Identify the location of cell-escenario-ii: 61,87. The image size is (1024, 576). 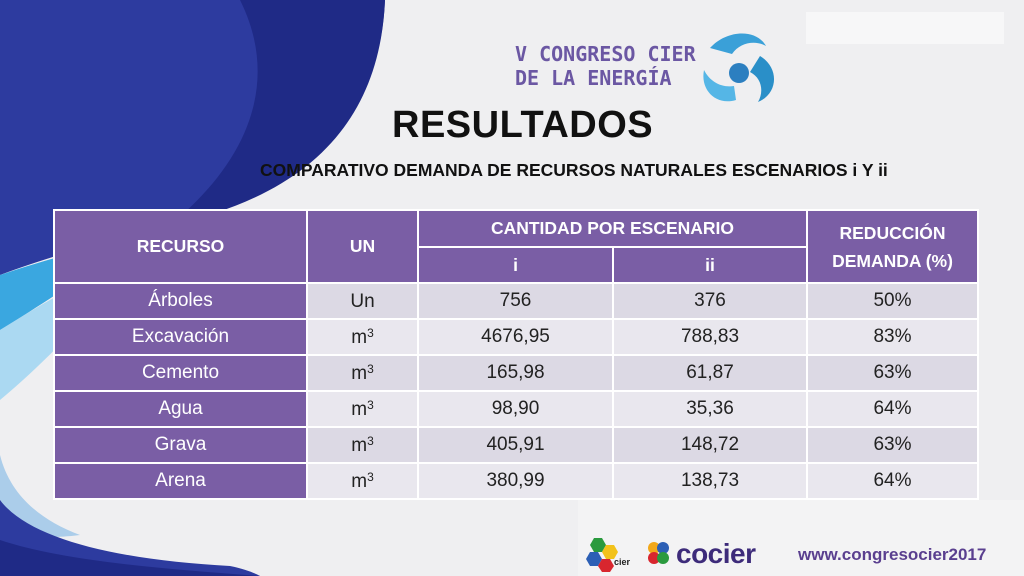
(710, 373).